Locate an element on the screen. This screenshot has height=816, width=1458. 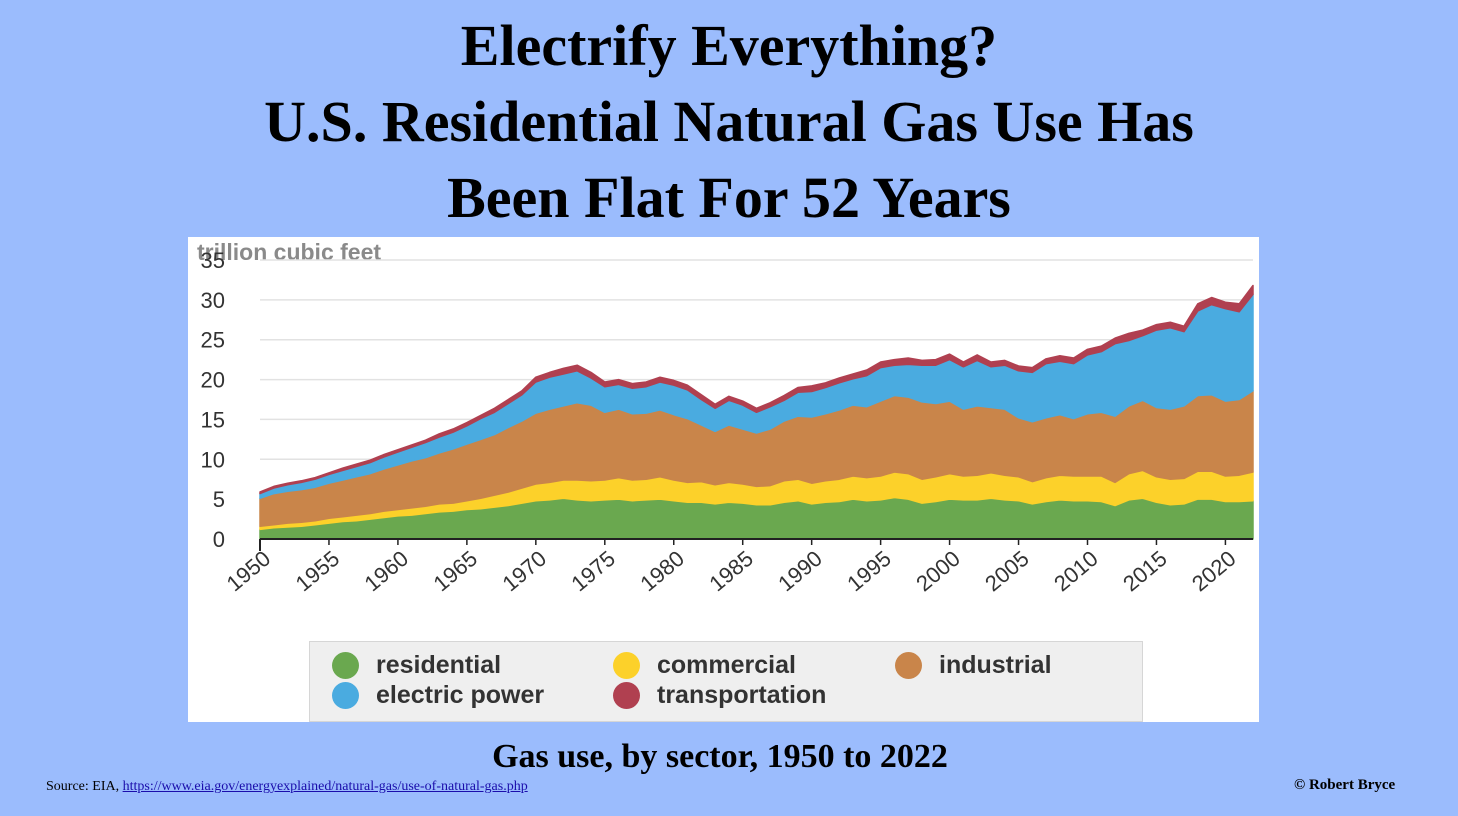
x-tick-label: 1985 is located at coordinates (731, 571).